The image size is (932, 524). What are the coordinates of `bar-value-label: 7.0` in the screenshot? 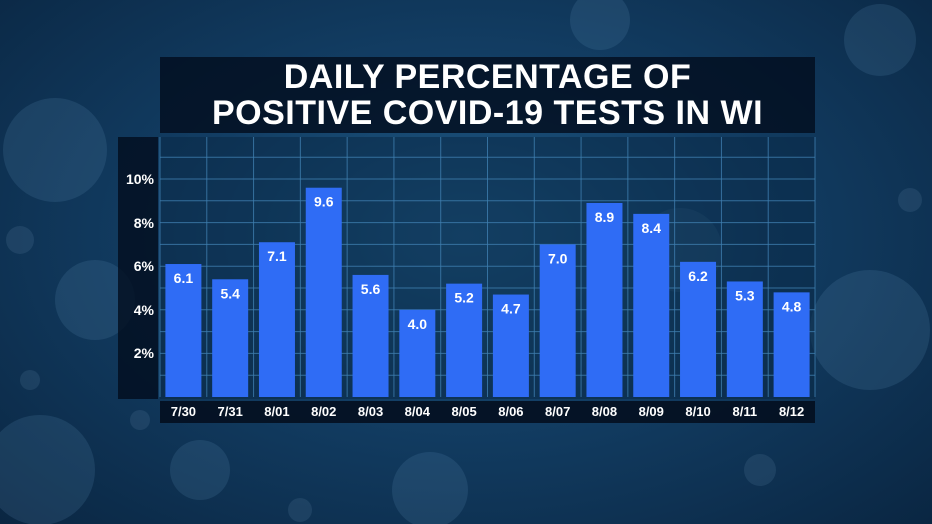 It's located at (558, 258).